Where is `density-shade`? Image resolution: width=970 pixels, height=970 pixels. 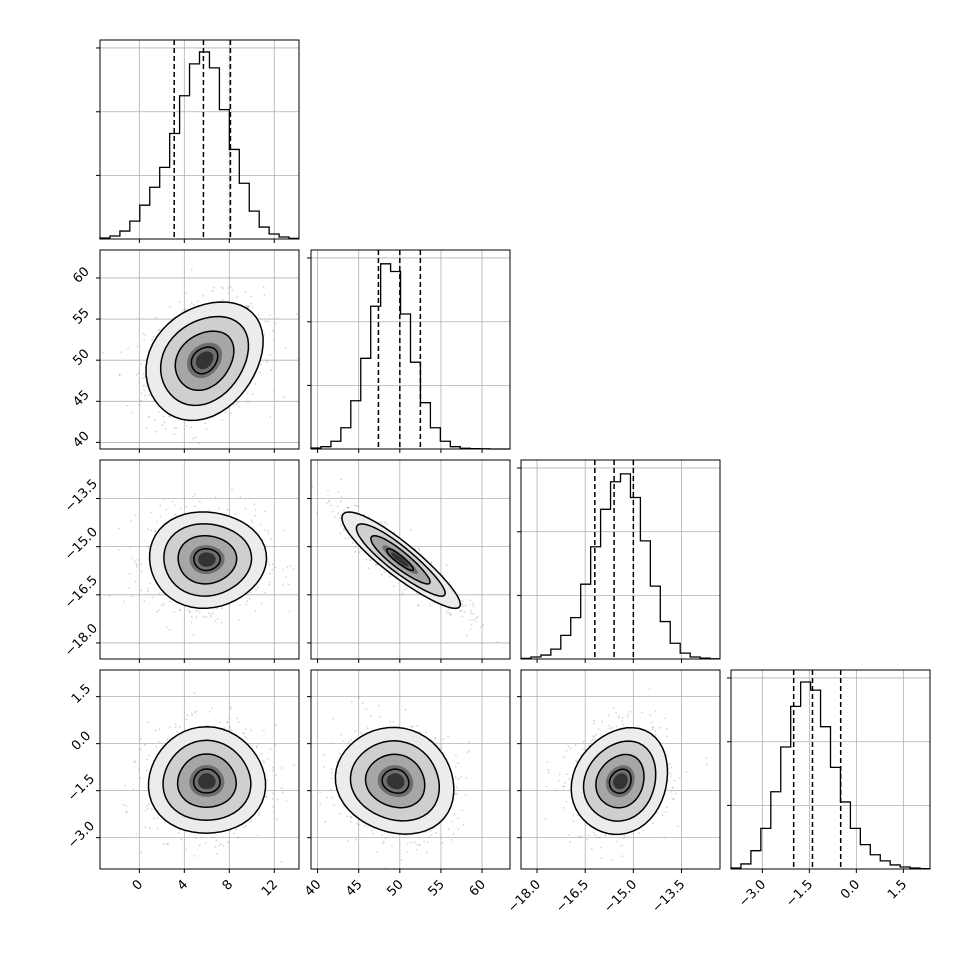 density-shade is located at coordinates (400, 559).